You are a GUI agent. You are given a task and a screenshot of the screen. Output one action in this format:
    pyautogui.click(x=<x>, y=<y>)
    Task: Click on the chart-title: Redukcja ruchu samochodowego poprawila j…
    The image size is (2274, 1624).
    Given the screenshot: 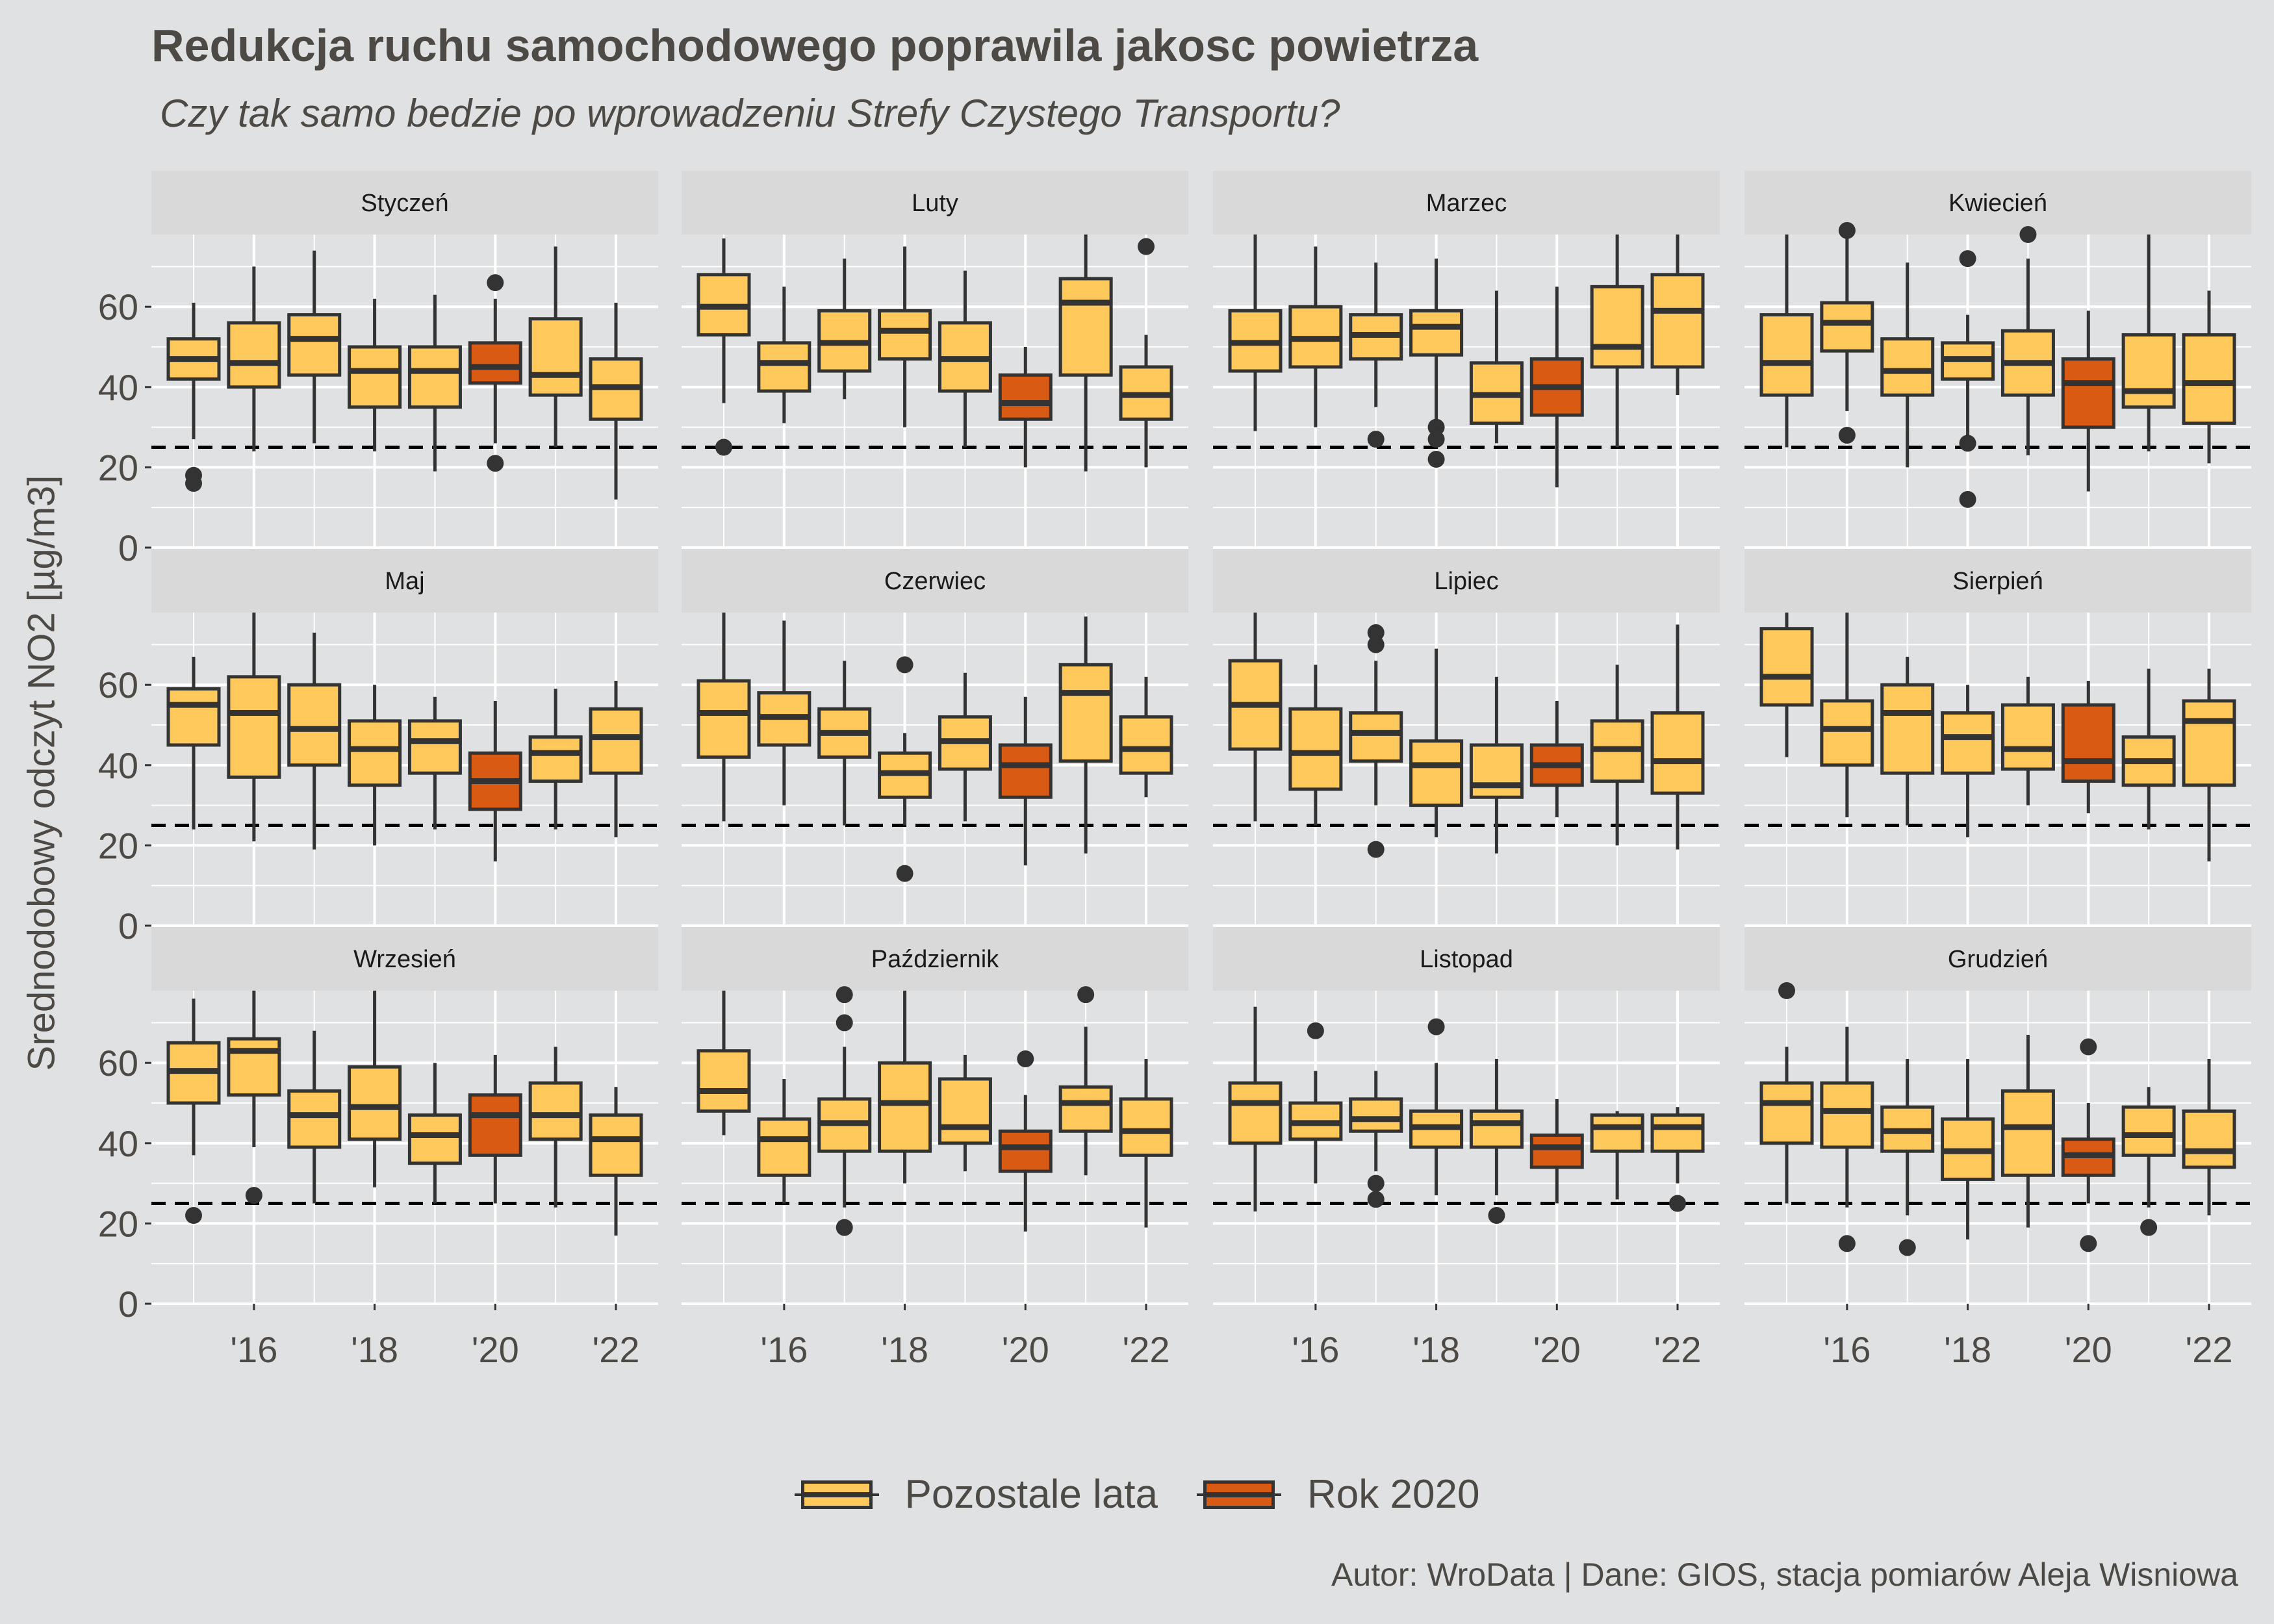 What is the action you would take?
    pyautogui.click(x=815, y=45)
    